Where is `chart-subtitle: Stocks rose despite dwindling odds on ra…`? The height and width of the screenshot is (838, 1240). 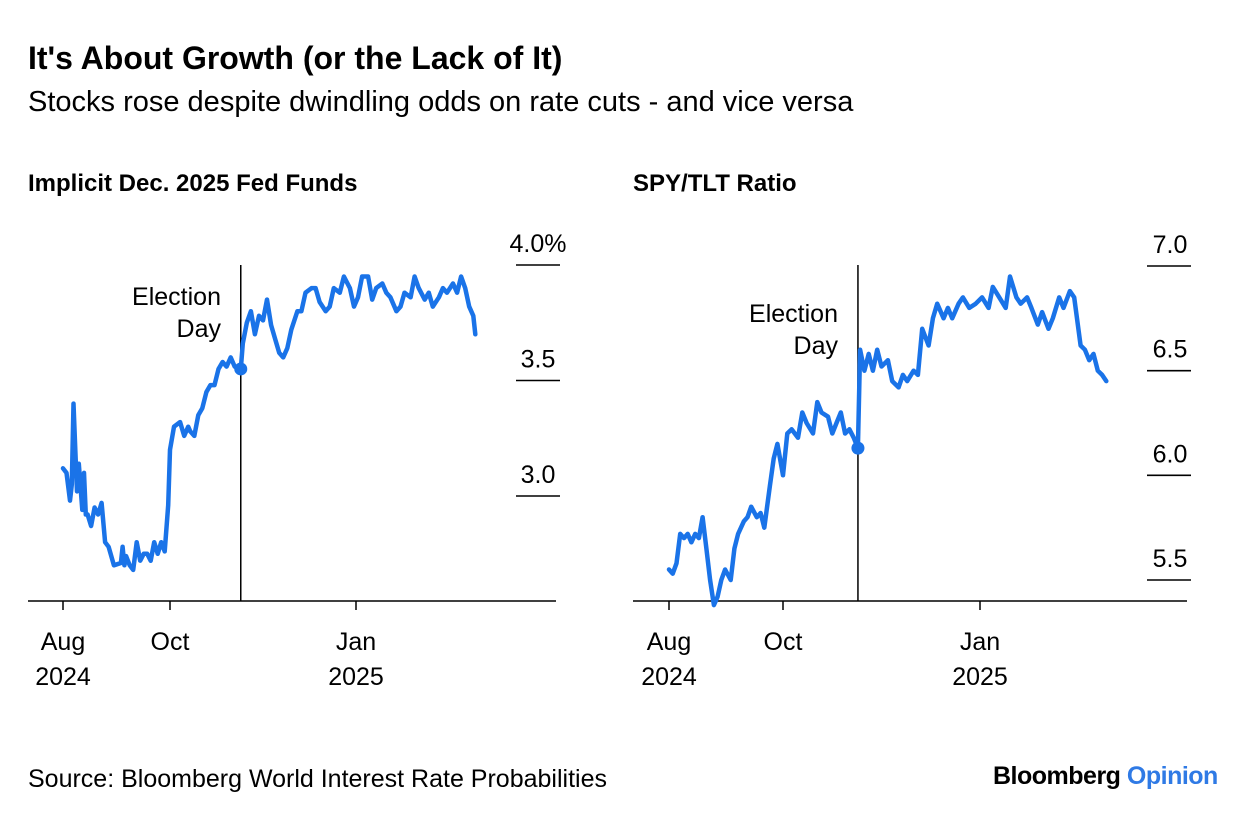
chart-subtitle: Stocks rose despite dwindling odds on ra… is located at coordinates (441, 102).